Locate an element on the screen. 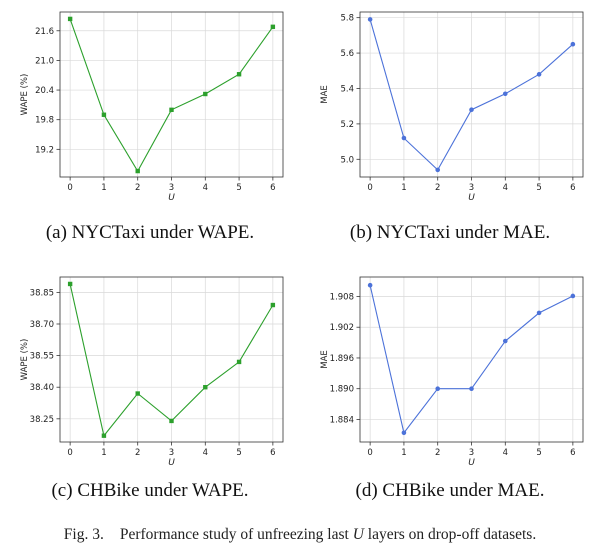 The height and width of the screenshot is (559, 600). figure-caption-variable: U is located at coordinates (358, 534).